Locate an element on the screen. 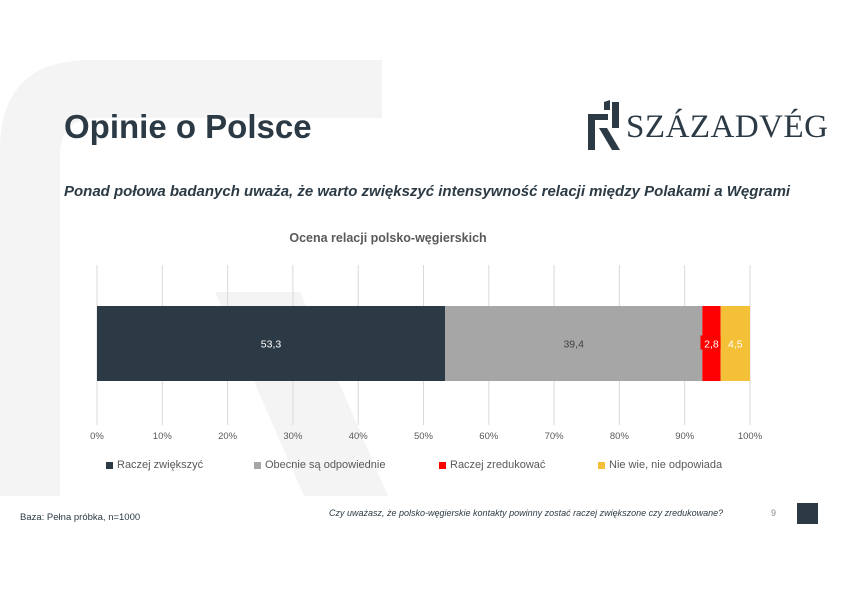 This screenshot has width=842, height=596. legend-label: Obecnie są odpowiednie is located at coordinates (325, 465).